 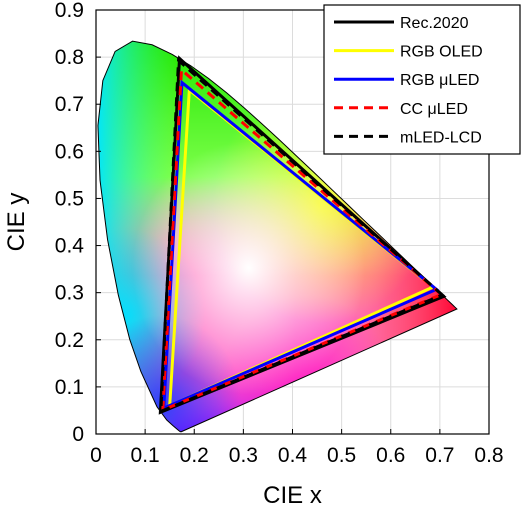 What do you see at coordinates (69, 11) in the screenshot?
I see `y-tick-label: 0.9` at bounding box center [69, 11].